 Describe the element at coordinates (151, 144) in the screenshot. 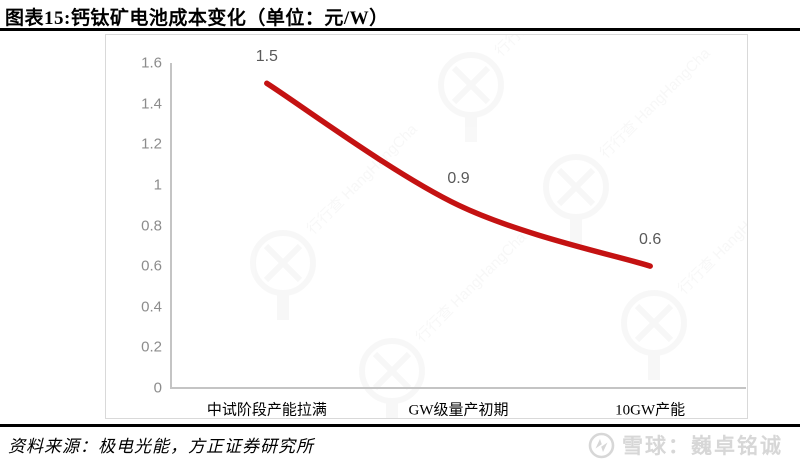

I see `y-tick-label: 1.2` at that location.